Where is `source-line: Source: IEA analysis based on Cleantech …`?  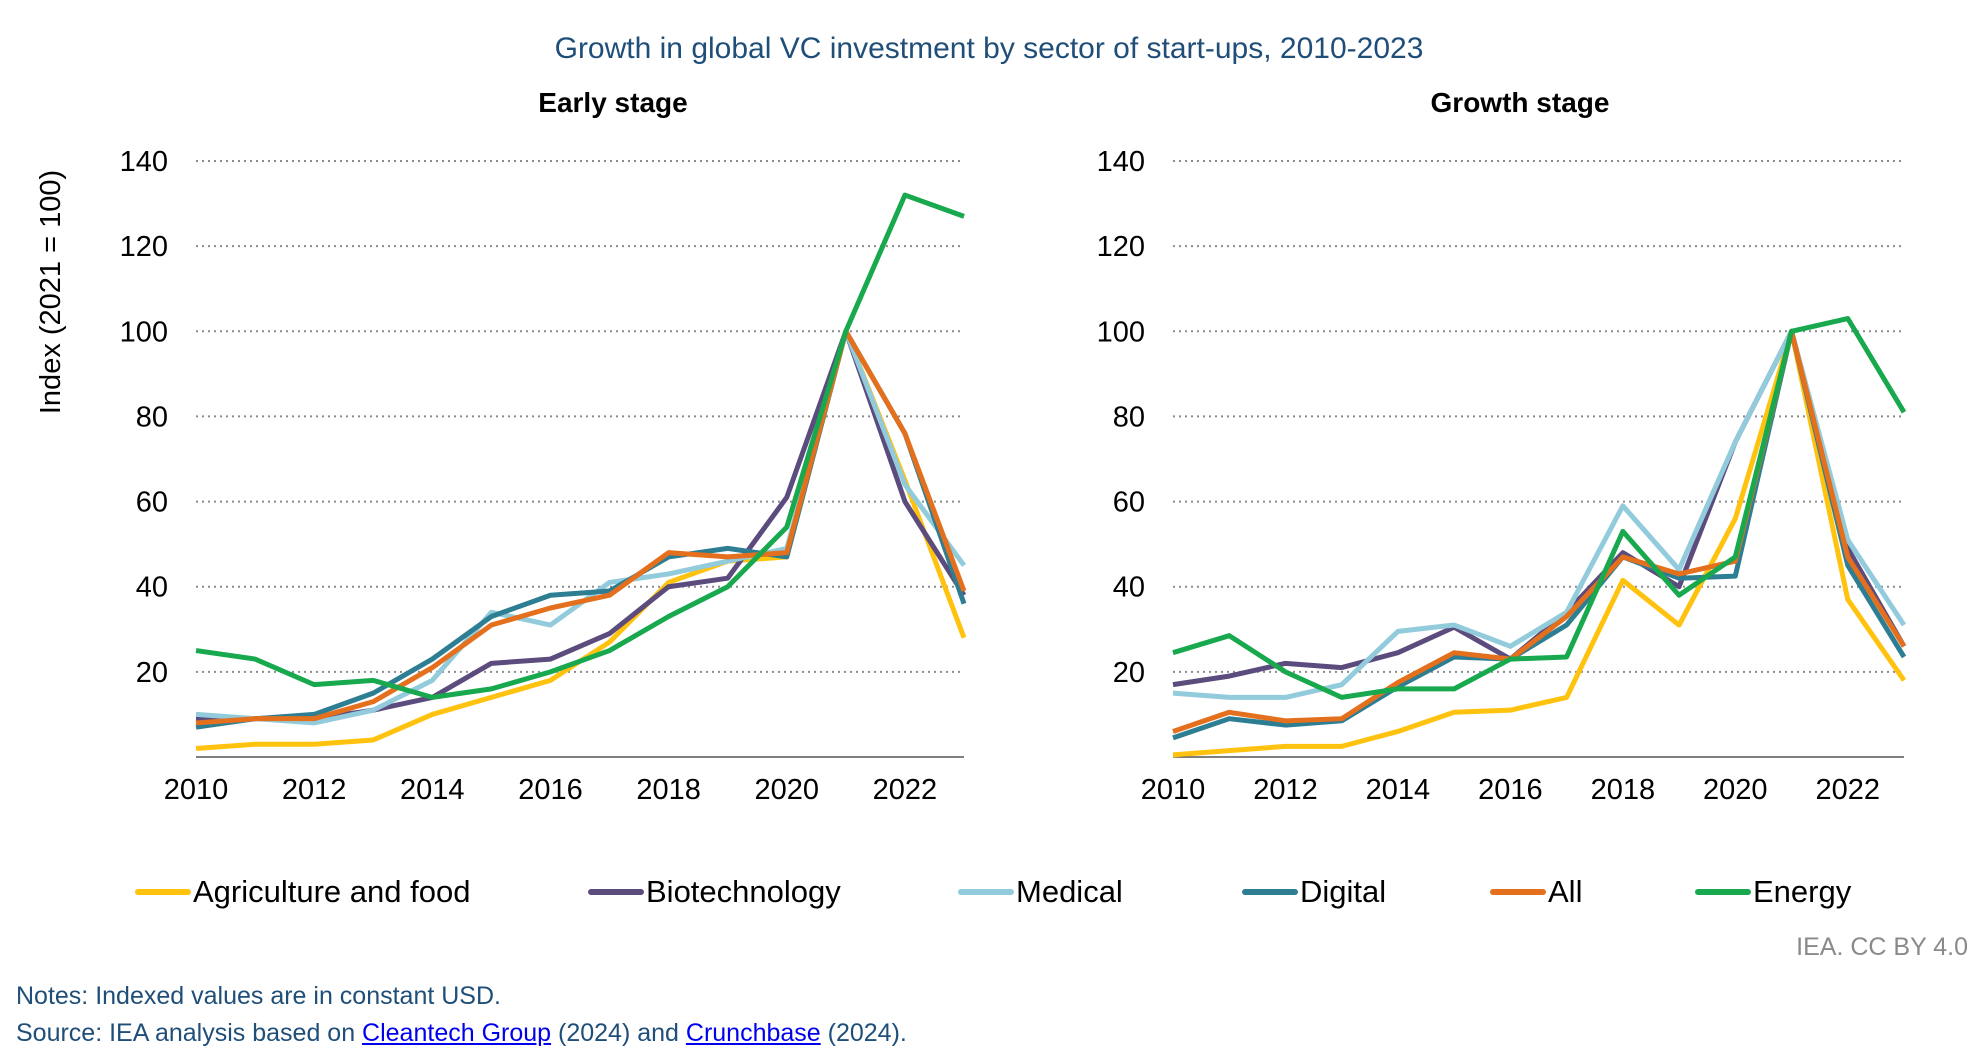 source-line: Source: IEA analysis based on Cleantech … is located at coordinates (461, 1033).